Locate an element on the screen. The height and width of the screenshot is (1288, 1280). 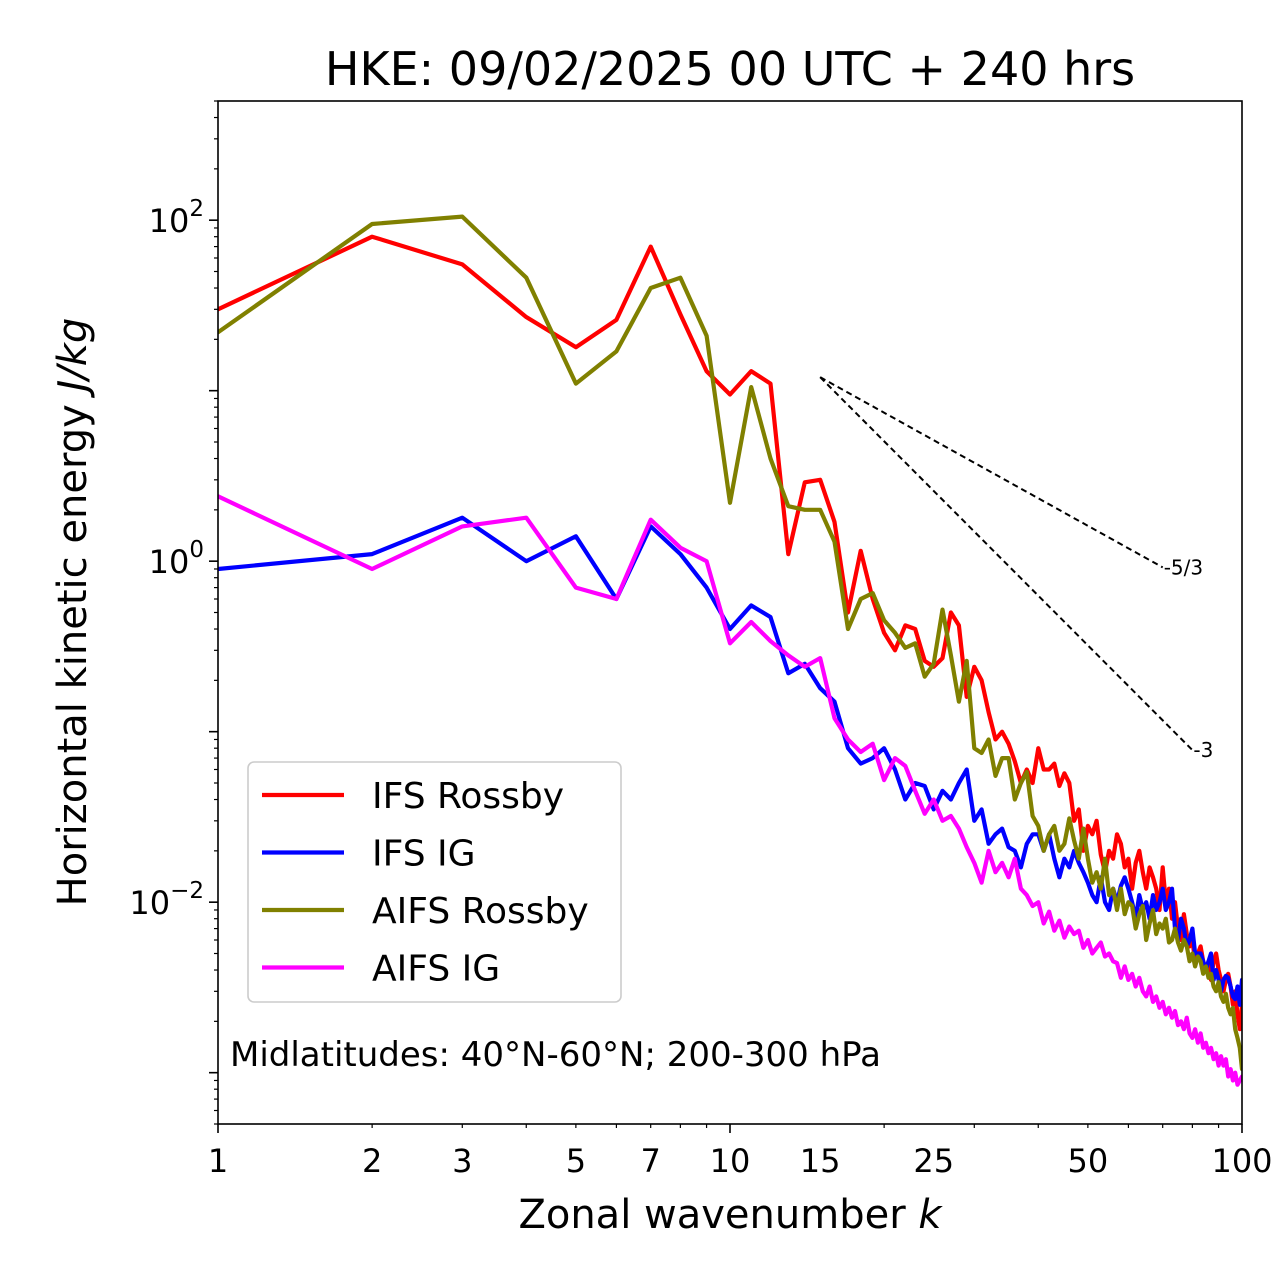
chart-title: HKE: 09/02/2025 00 UTC + 240 hrs is located at coordinates (730, 69).